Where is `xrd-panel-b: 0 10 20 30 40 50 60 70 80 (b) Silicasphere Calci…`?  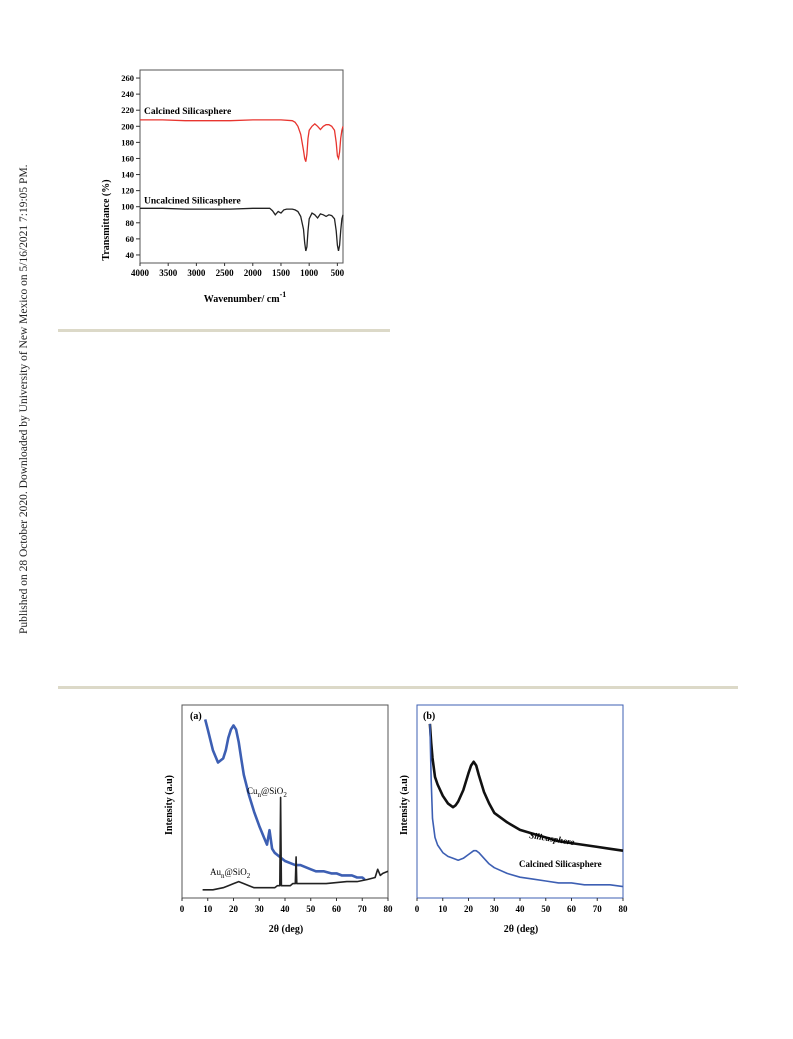
xrd-panel-b: 0 10 20 30 40 50 60 70 80 (b) Silicasphere Calci… is located at coordinates (513, 819).